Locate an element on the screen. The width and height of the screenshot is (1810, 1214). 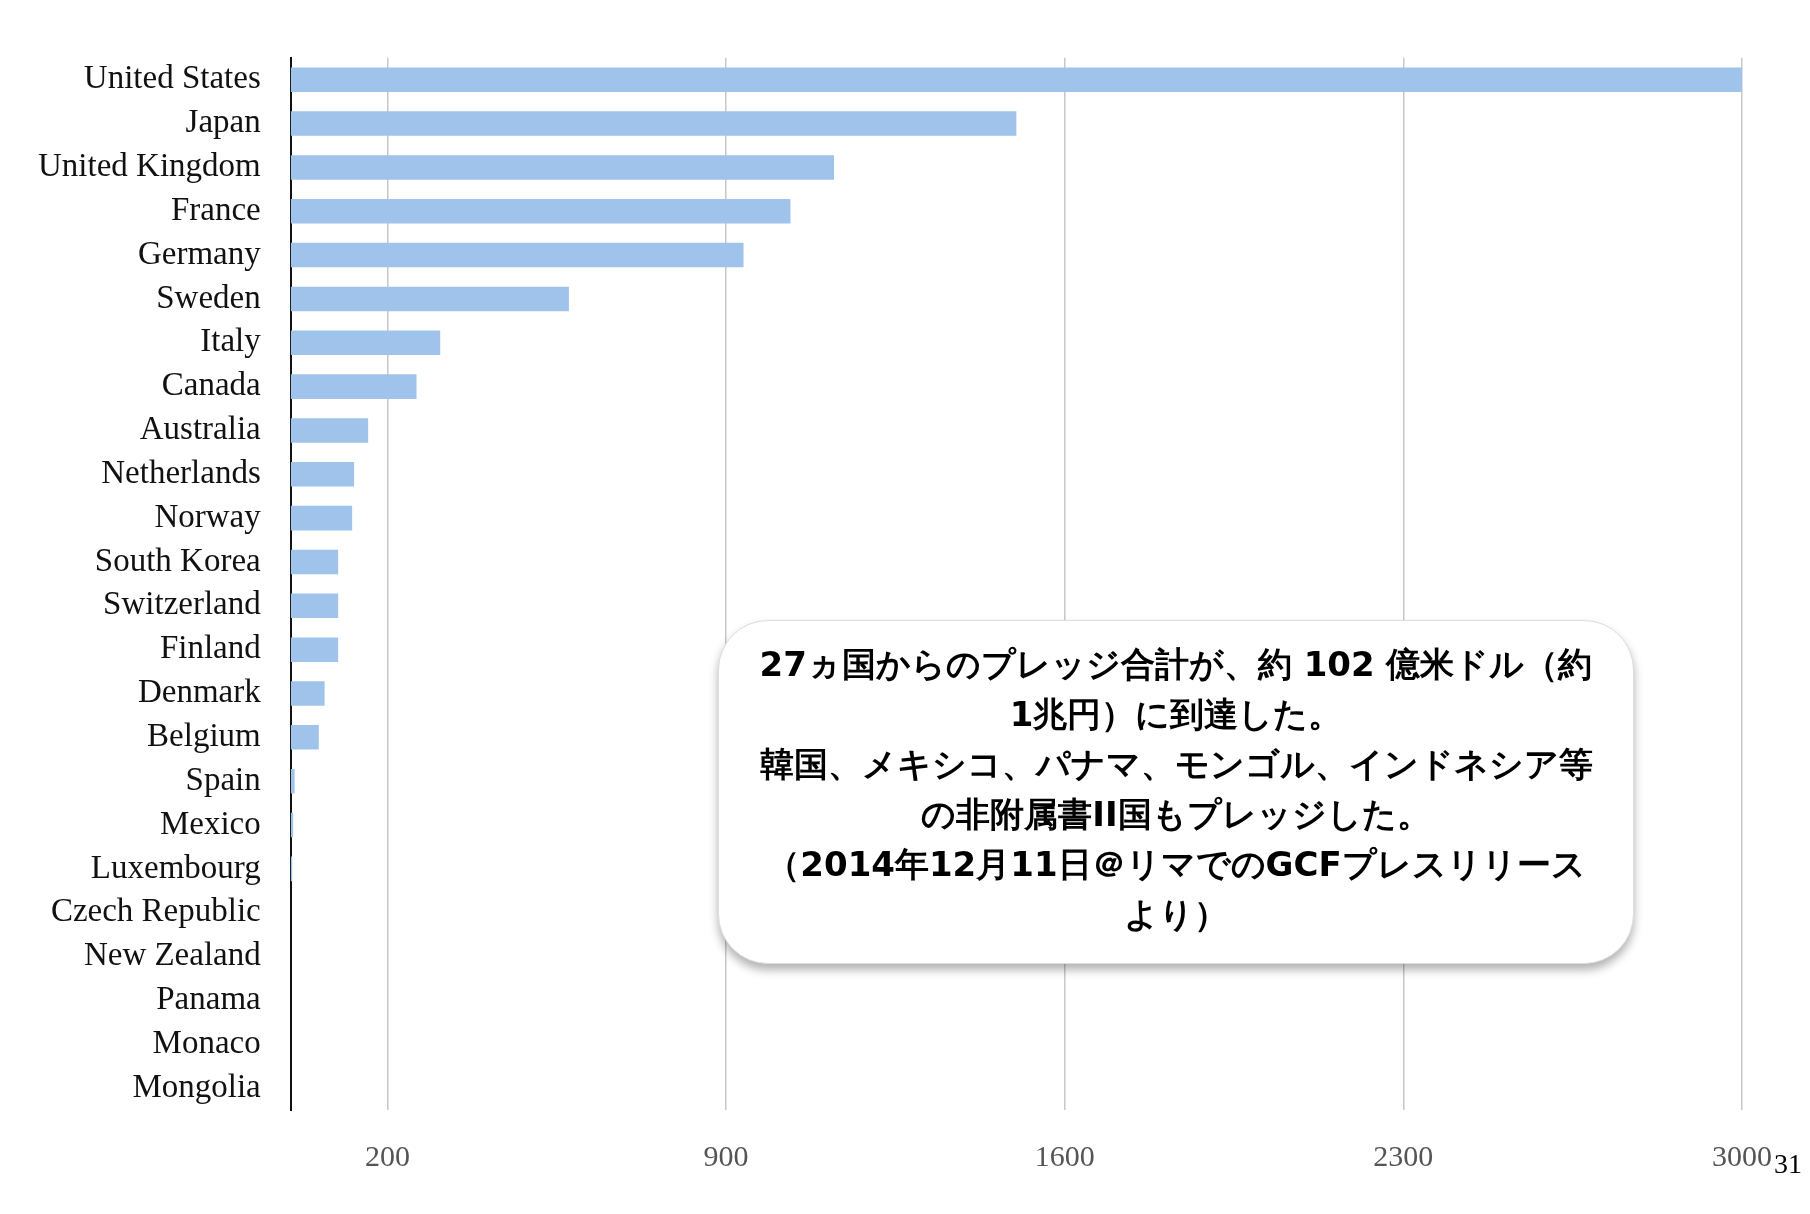
y-tick-label: Japan is located at coordinates (223, 121).